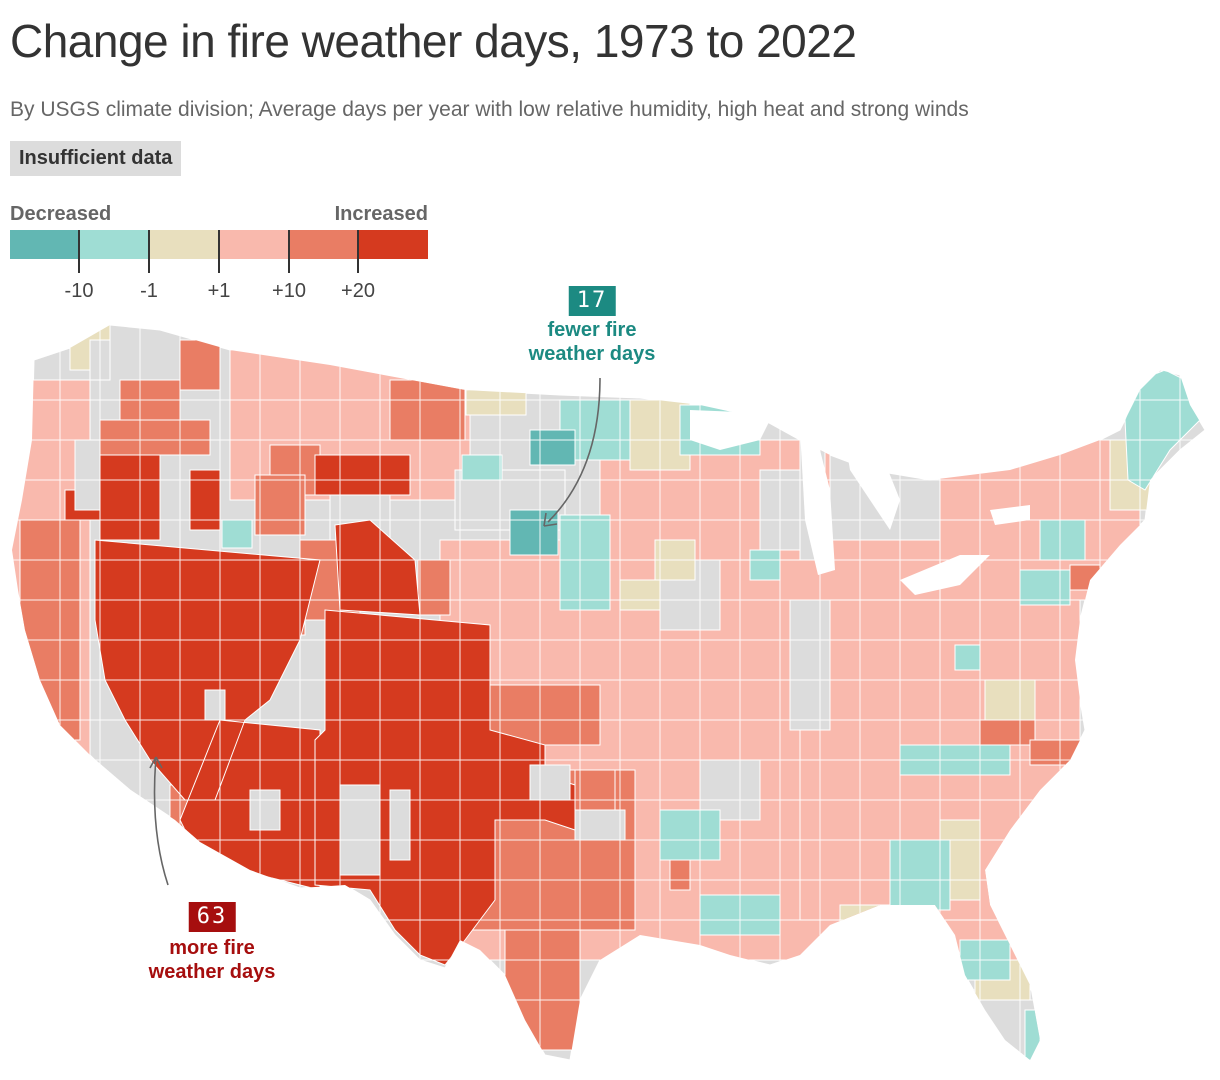  I want to click on region-nodata, so click(810, 665).